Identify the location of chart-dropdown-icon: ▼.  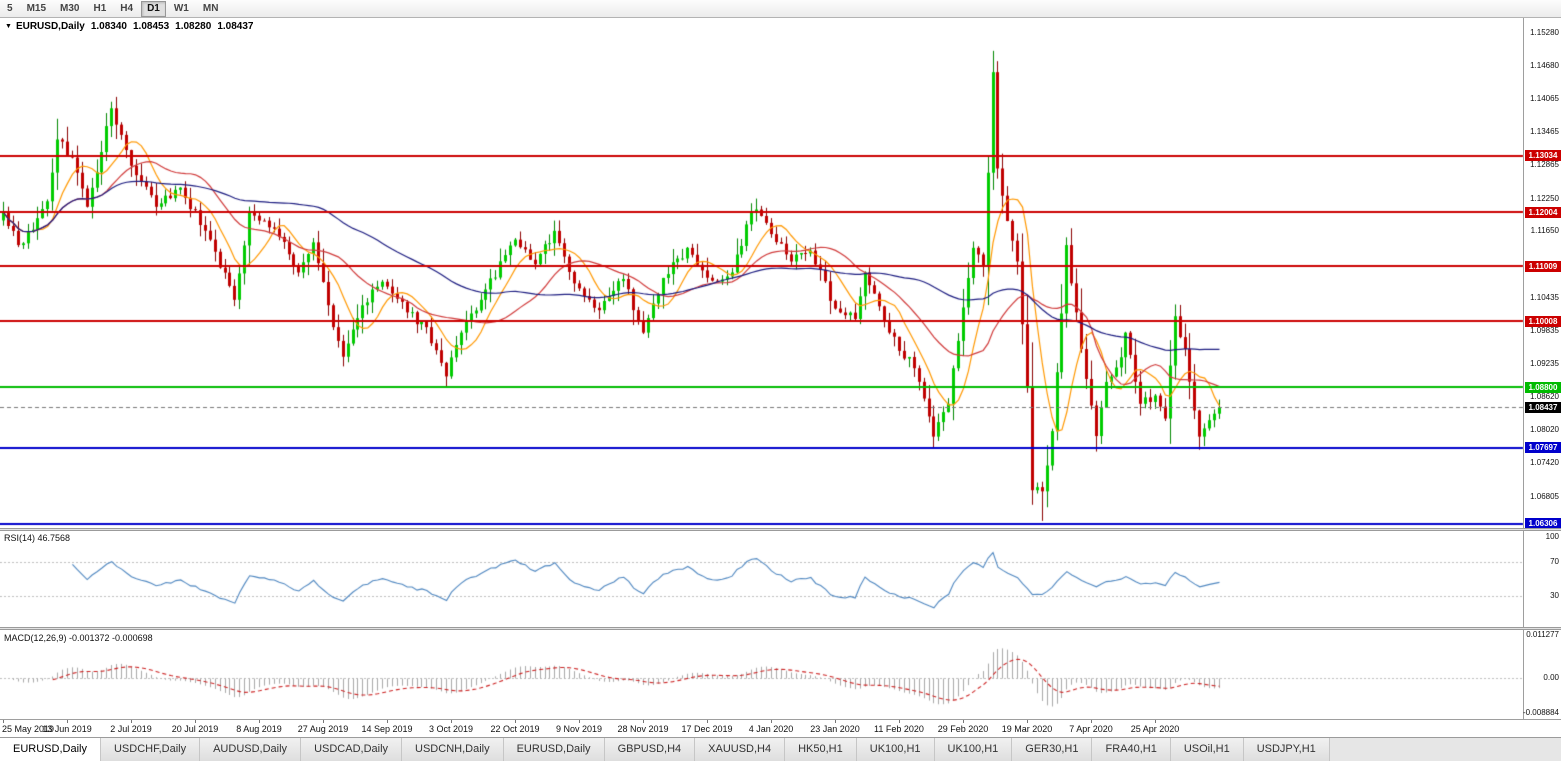
(8, 26).